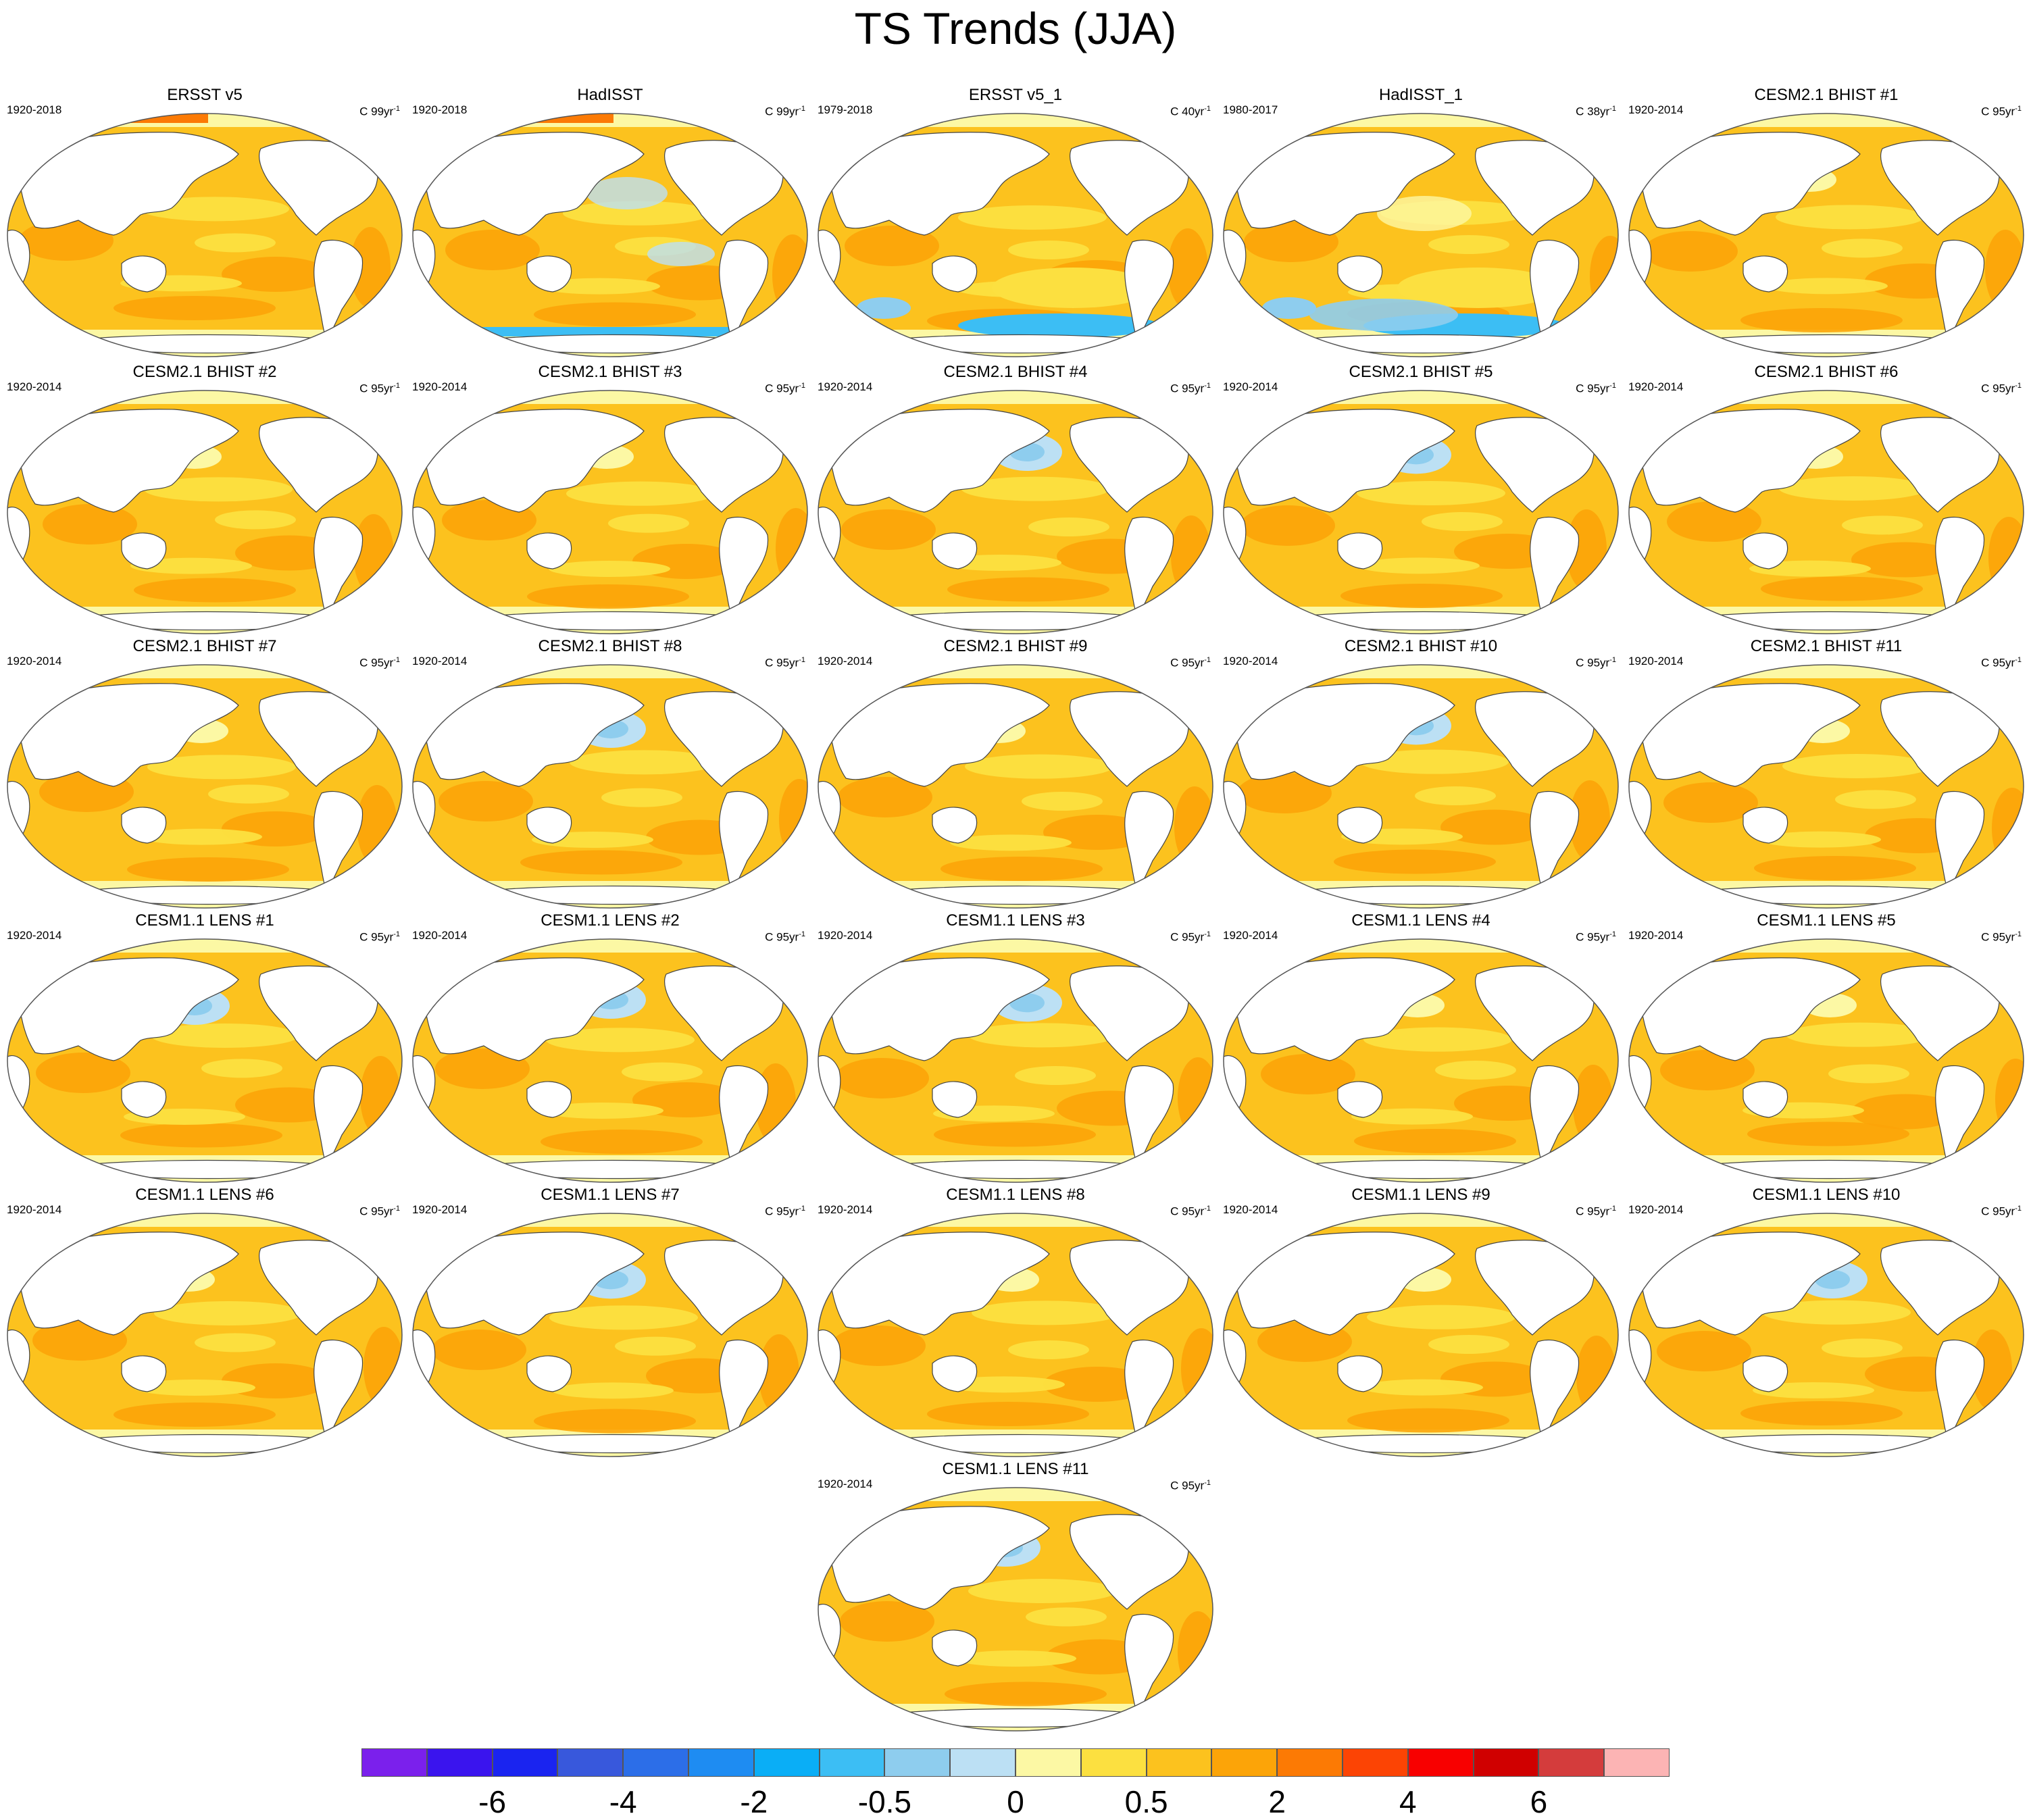 The image size is (2031, 1820). Describe the element at coordinates (1596, 112) in the screenshot. I see `panel-units: C 38yr-1` at that location.